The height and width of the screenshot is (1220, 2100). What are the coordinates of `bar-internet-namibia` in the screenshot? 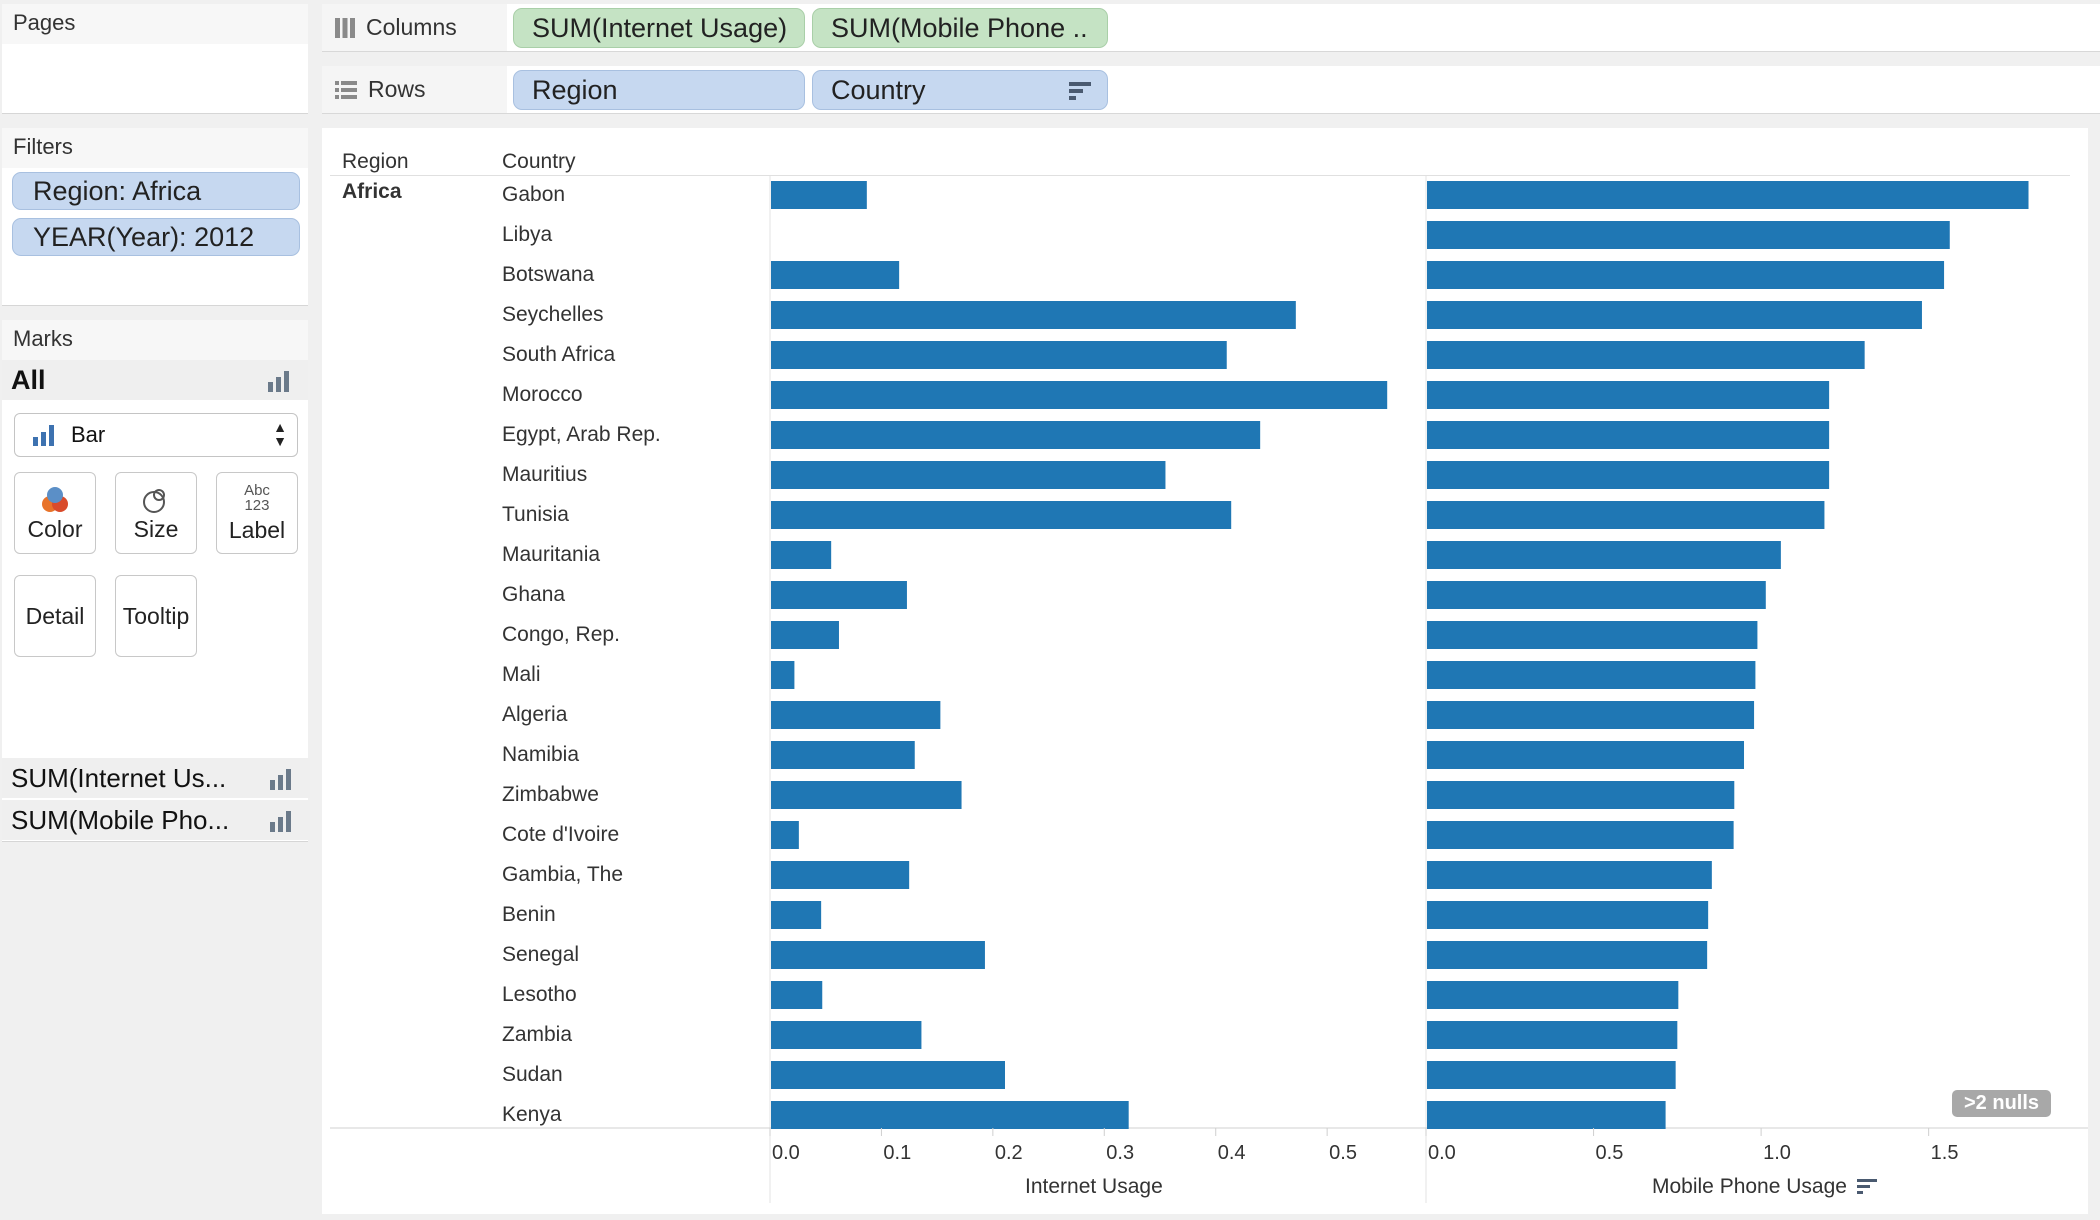 It's located at (843, 755).